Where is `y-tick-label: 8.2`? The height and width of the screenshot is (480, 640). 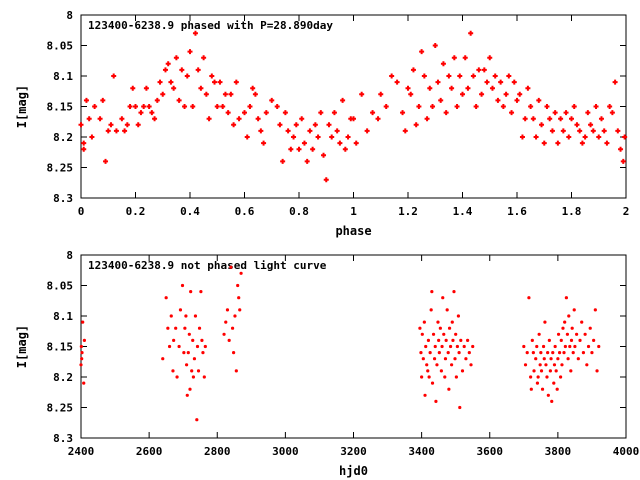 y-tick-label: 8.2 is located at coordinates (63, 137).